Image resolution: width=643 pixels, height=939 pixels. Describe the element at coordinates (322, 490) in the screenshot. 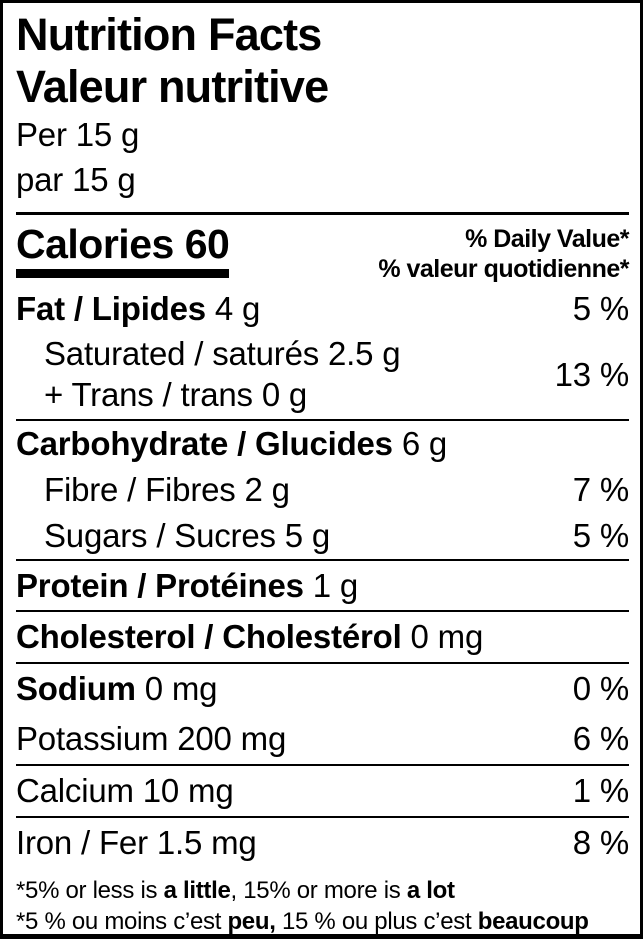

I see `row-fibre: Fibre / Fibres 2 g 7 %` at that location.